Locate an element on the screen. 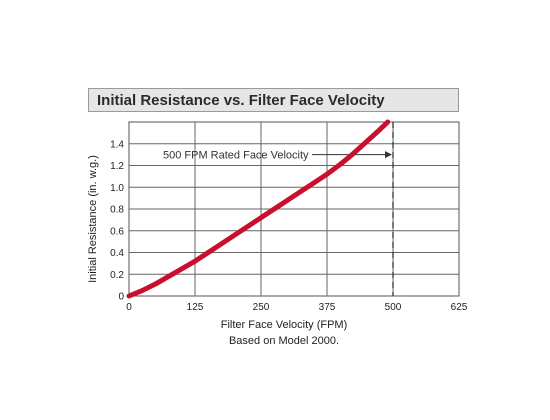 This screenshot has height=420, width=550. x-tick-label: 625 is located at coordinates (459, 307).